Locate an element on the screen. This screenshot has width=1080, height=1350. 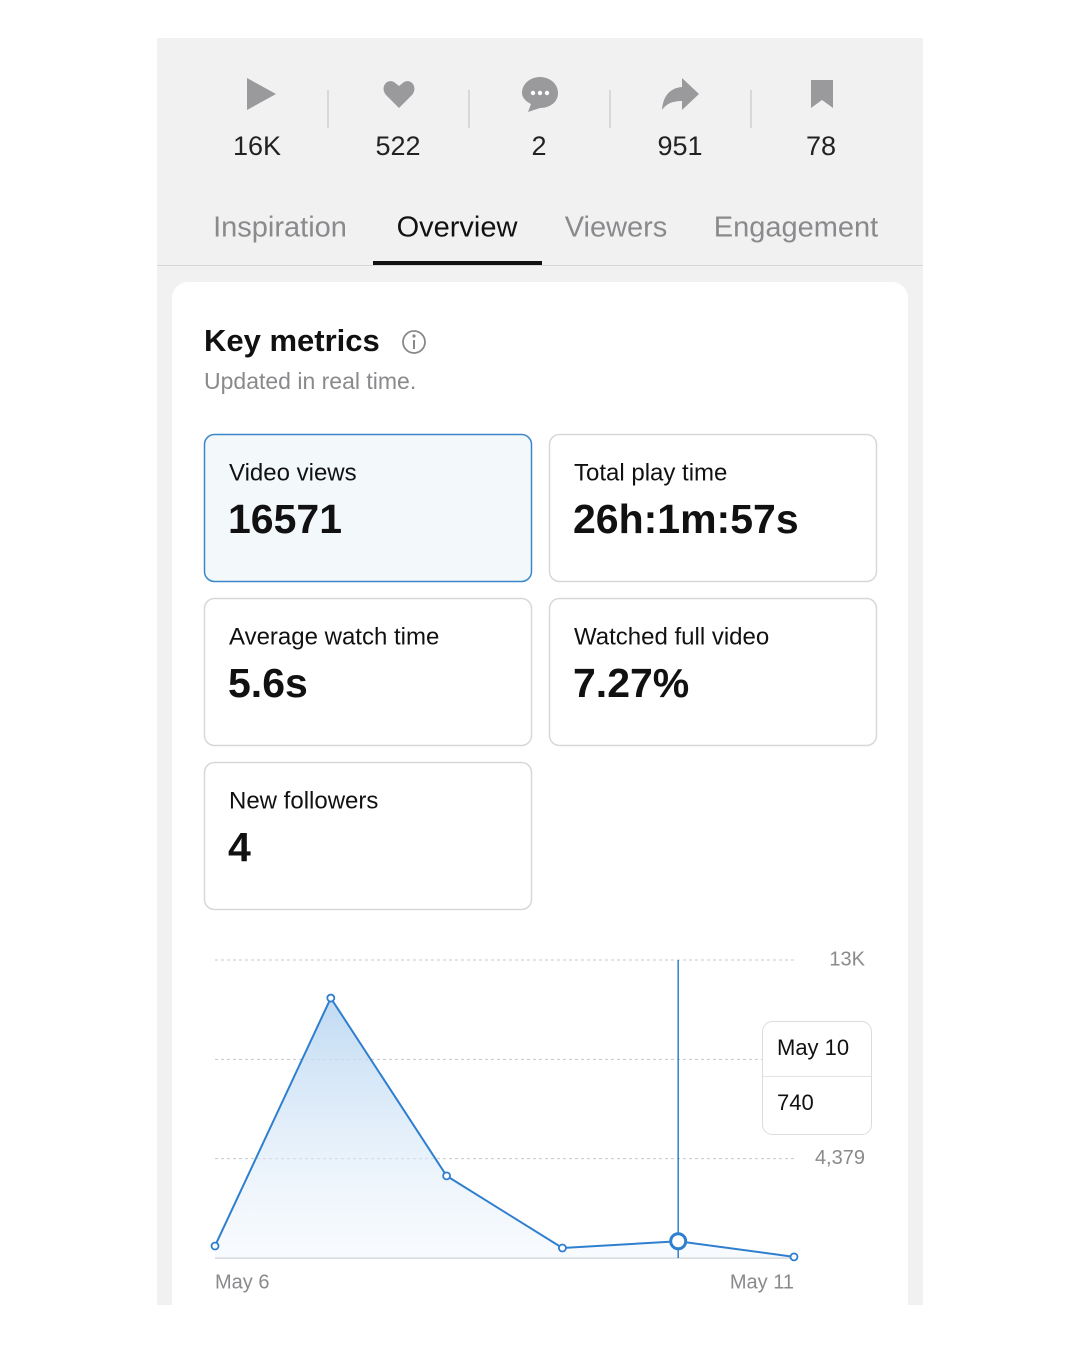
tab-indicator is located at coordinates (457, 263).